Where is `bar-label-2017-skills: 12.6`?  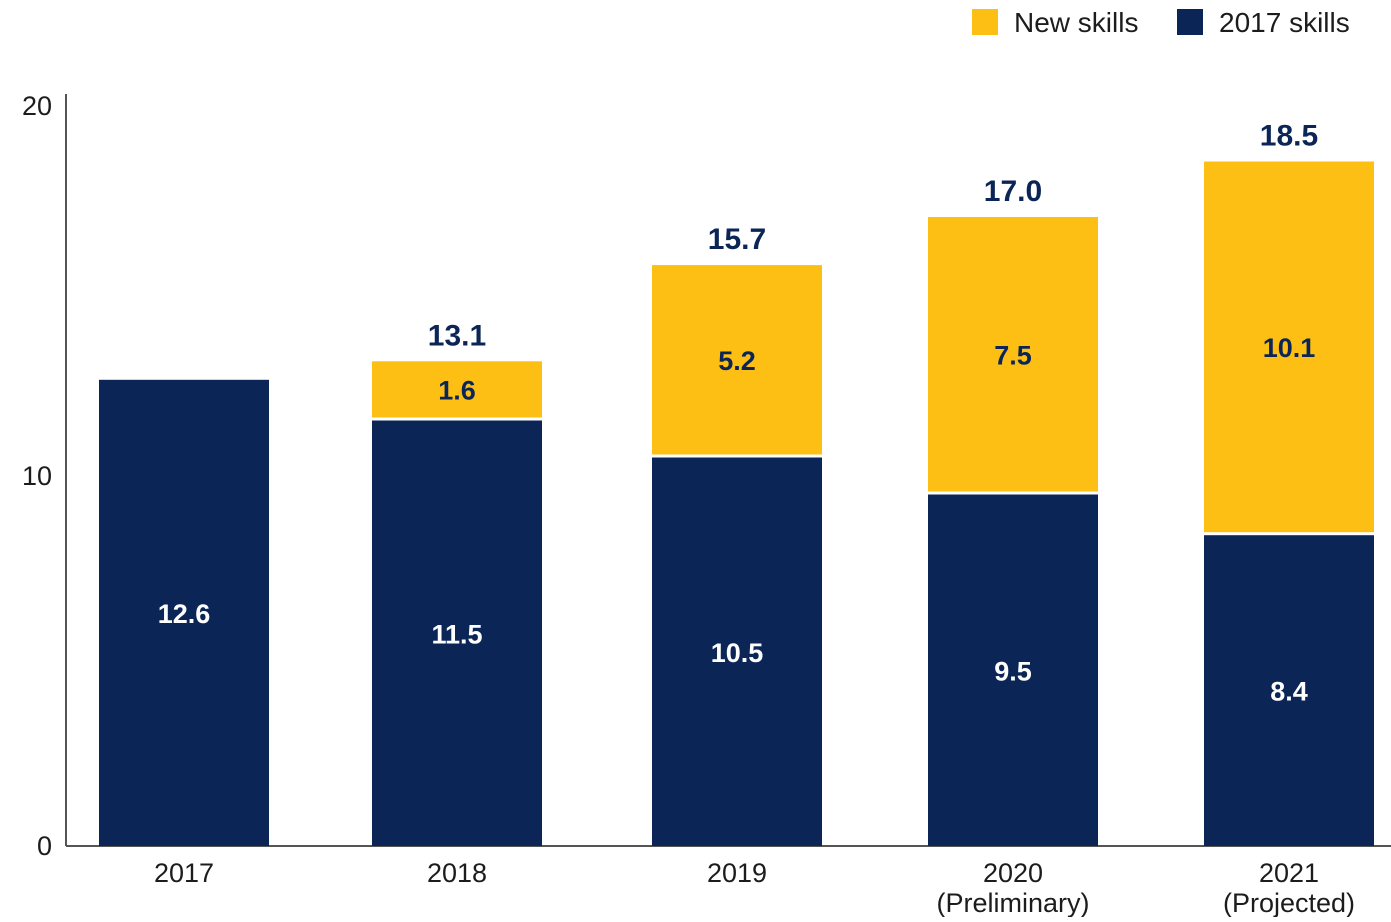
bar-label-2017-skills: 12.6 is located at coordinates (184, 614).